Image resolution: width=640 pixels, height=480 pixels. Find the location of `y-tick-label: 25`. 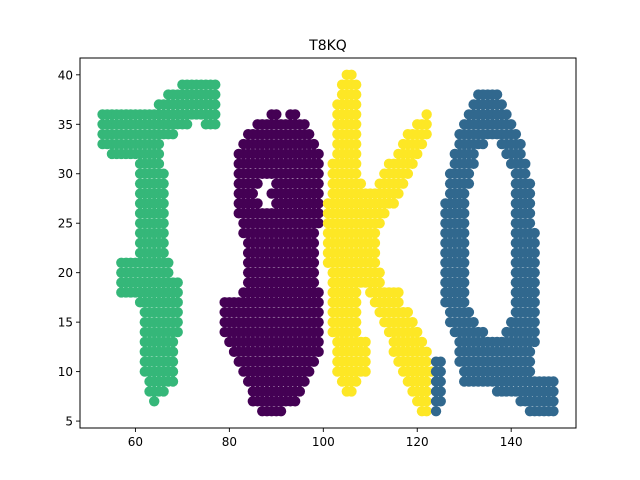

y-tick-label: 25 is located at coordinates (65, 224).